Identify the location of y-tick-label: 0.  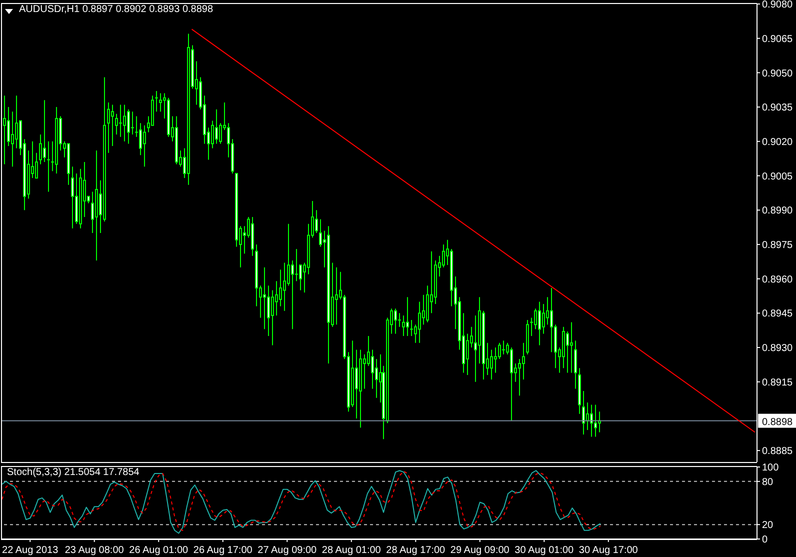
(765, 540).